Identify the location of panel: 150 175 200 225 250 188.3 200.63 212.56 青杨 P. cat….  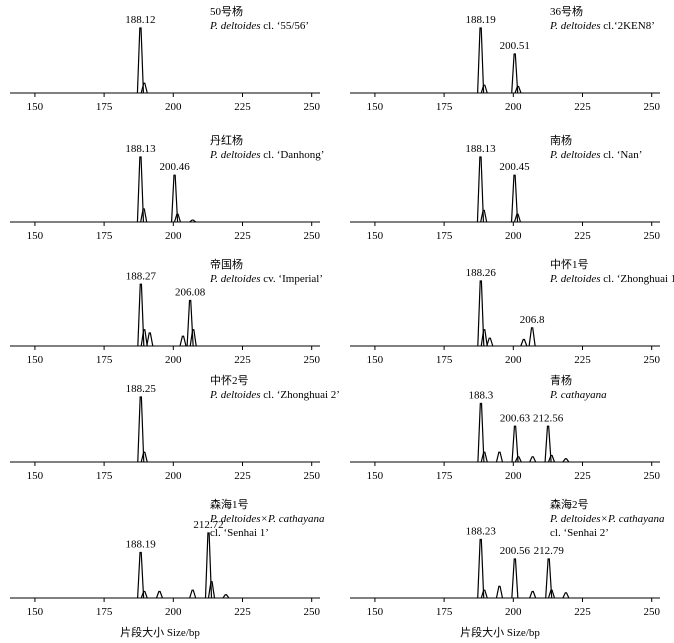
(505, 427).